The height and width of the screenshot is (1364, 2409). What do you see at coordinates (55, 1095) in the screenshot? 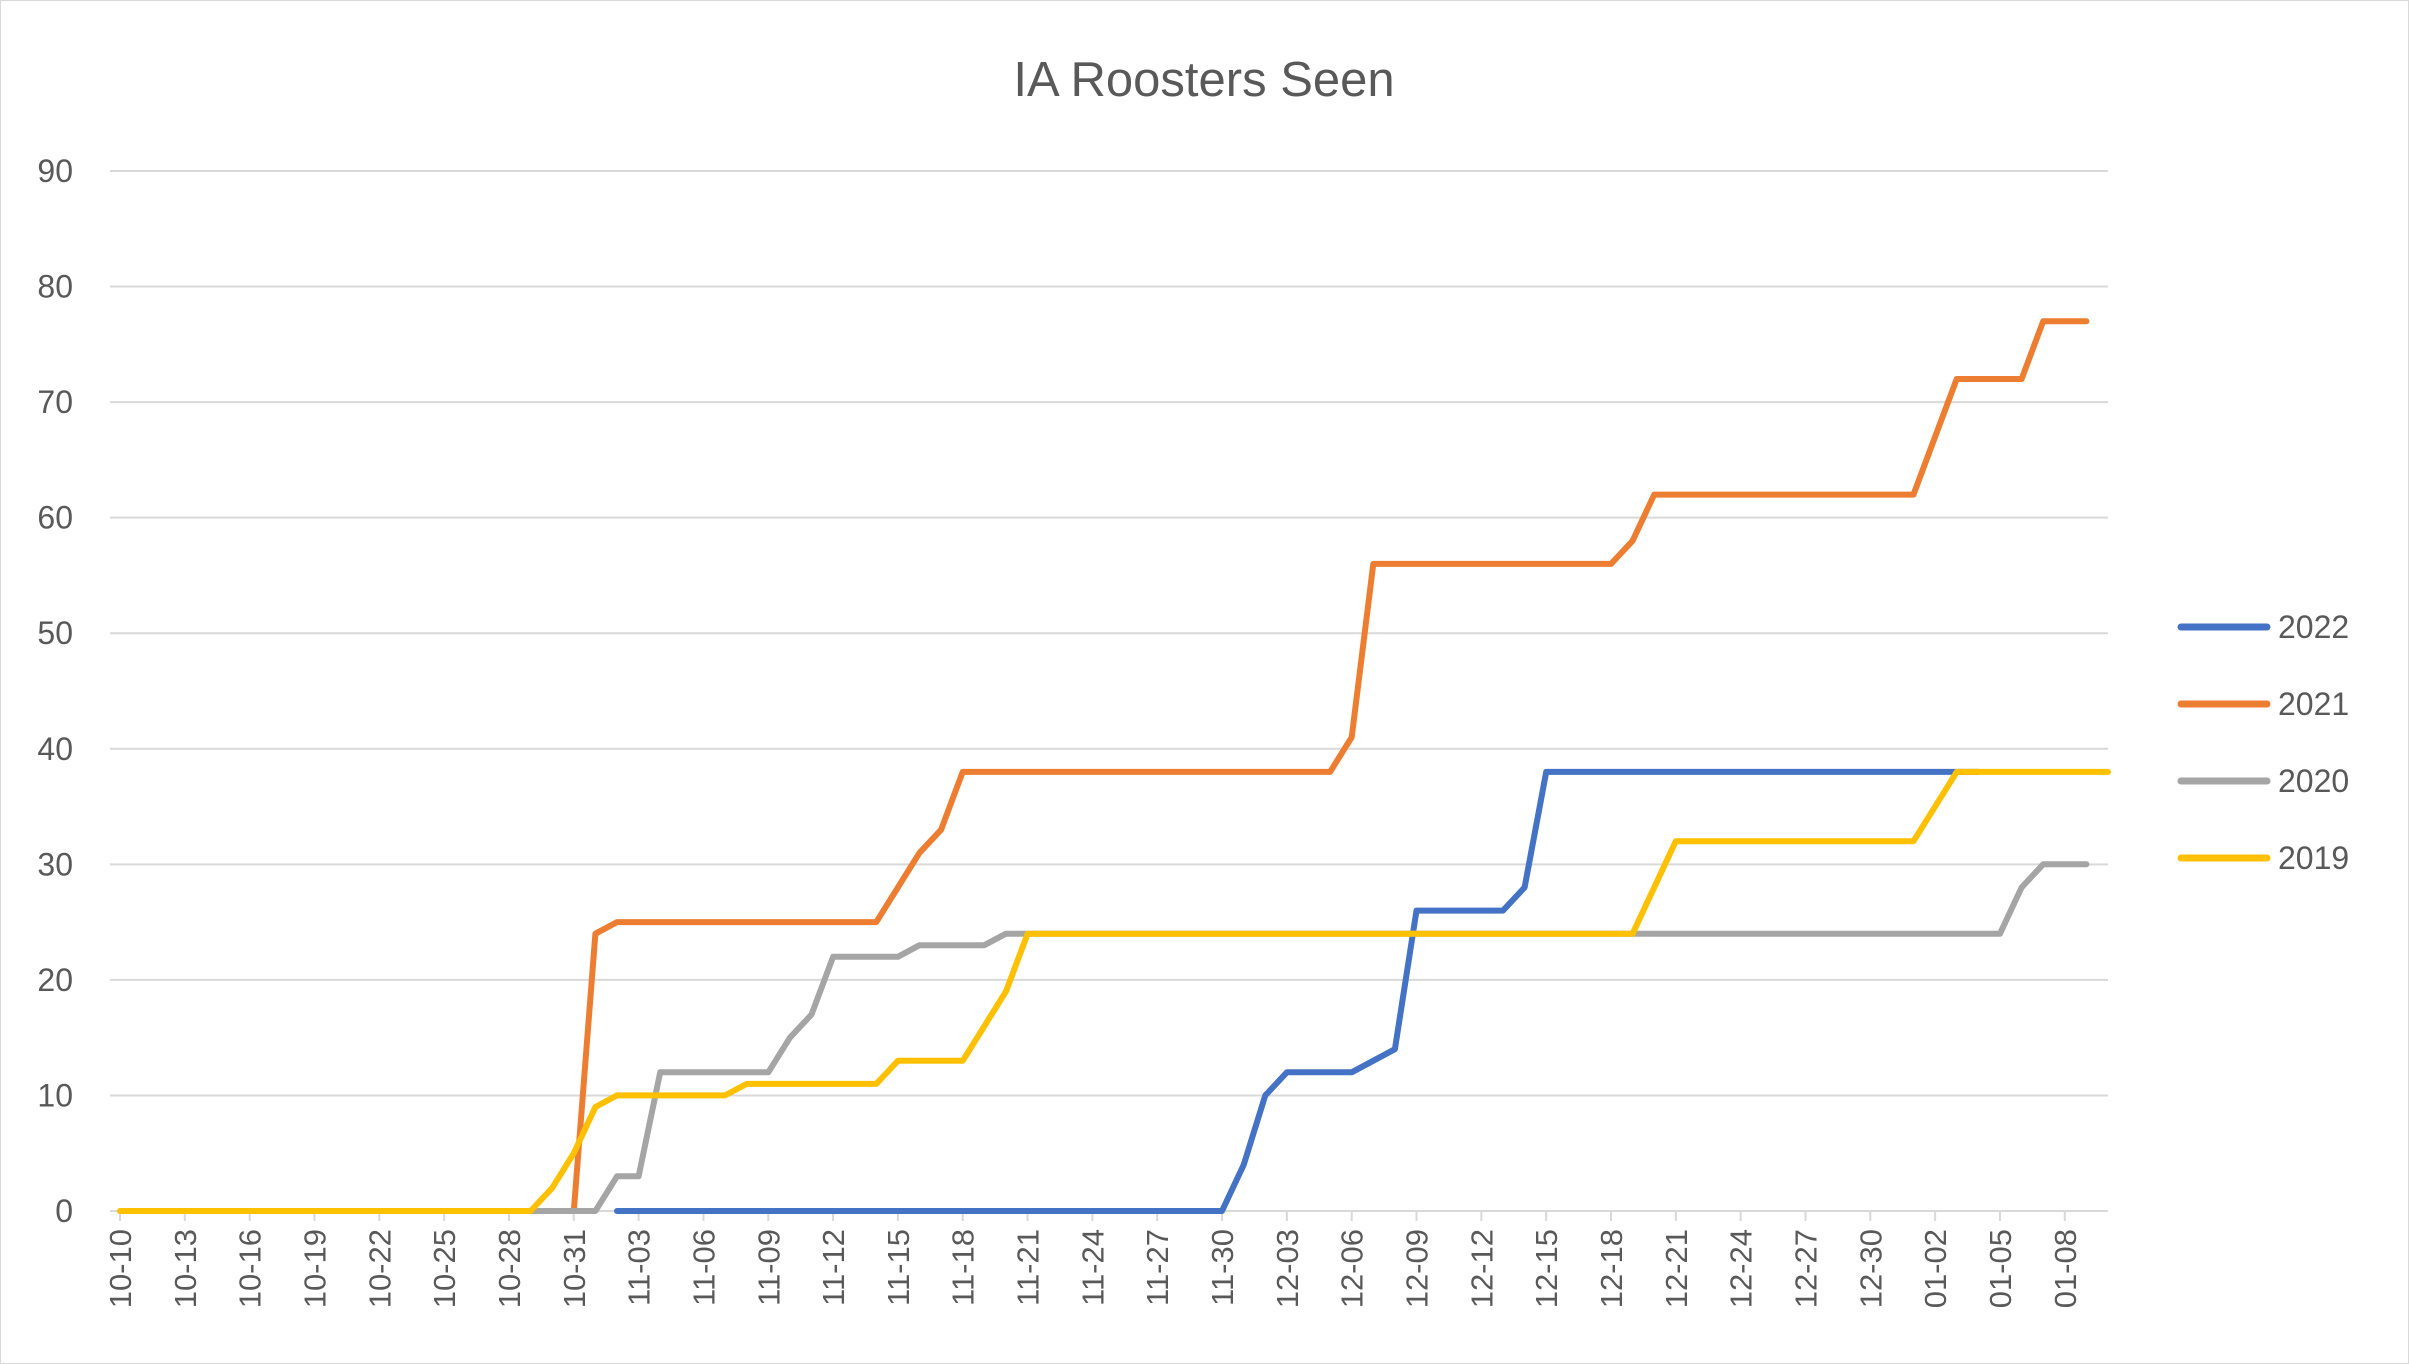
I see `y-tick-label: 10` at bounding box center [55, 1095].